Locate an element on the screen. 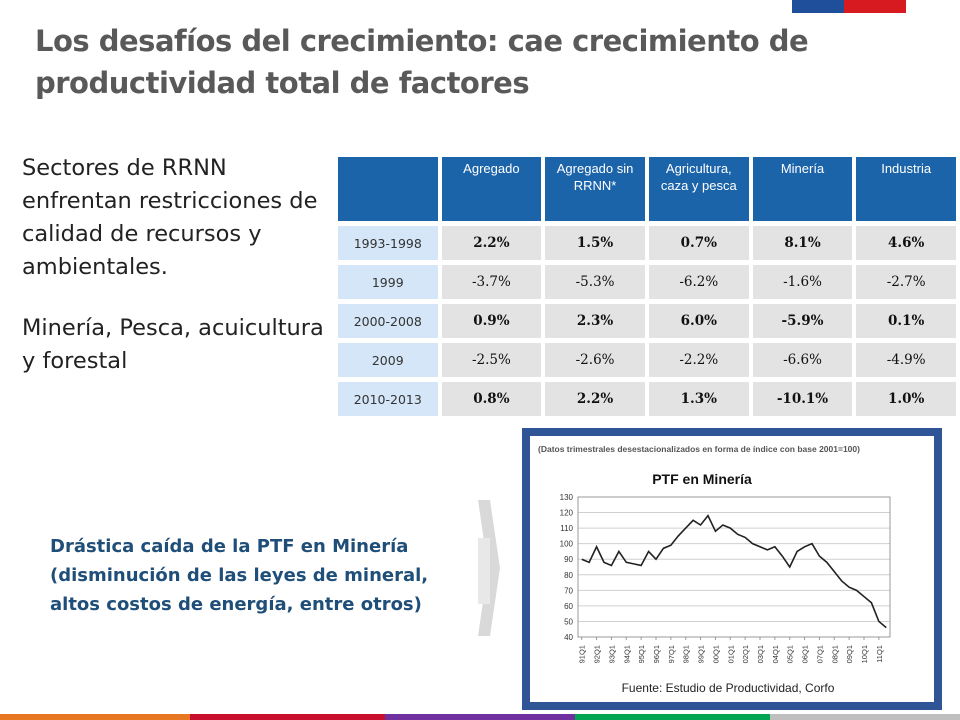  table-cell: 8.1% is located at coordinates (802, 243).